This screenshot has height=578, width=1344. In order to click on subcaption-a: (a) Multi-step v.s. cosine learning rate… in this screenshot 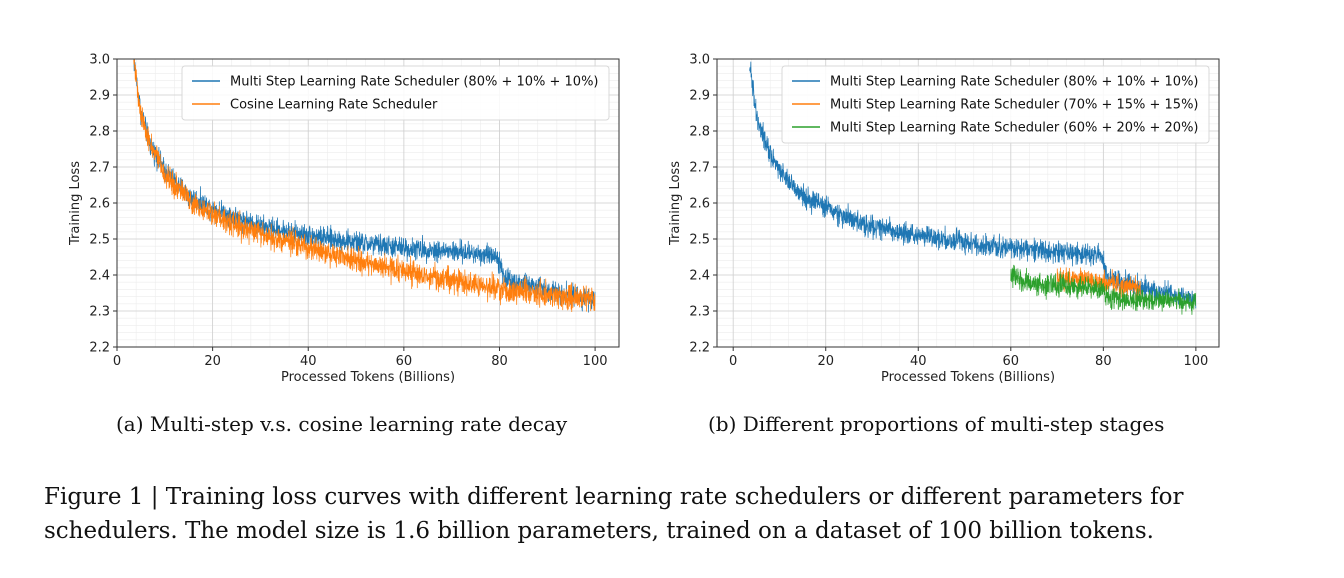, I will do `click(342, 424)`.